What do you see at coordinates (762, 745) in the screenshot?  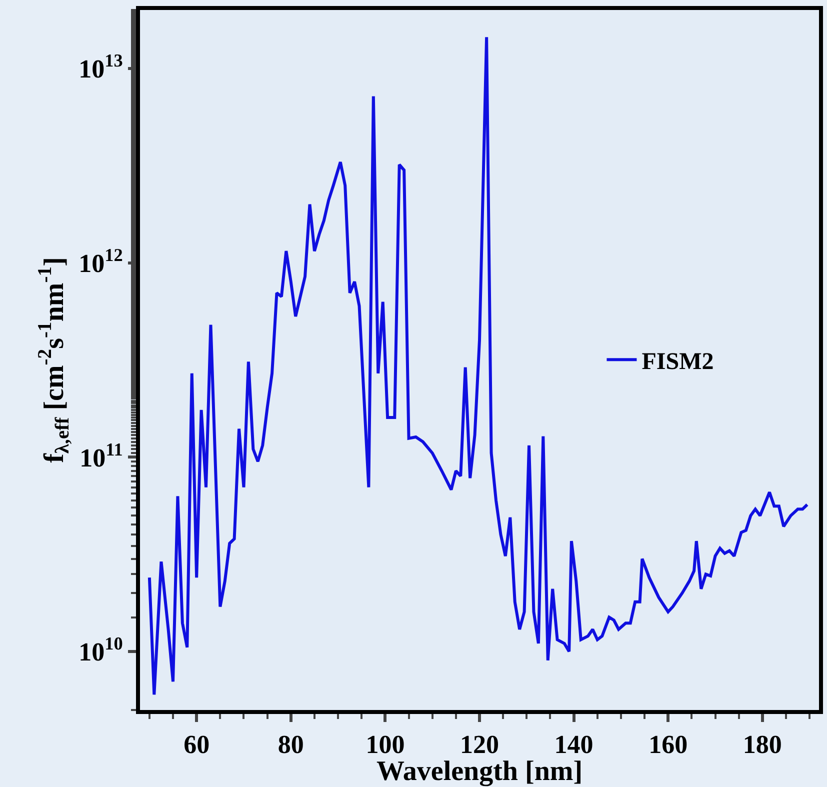 I see `x-tick-label: 180` at bounding box center [762, 745].